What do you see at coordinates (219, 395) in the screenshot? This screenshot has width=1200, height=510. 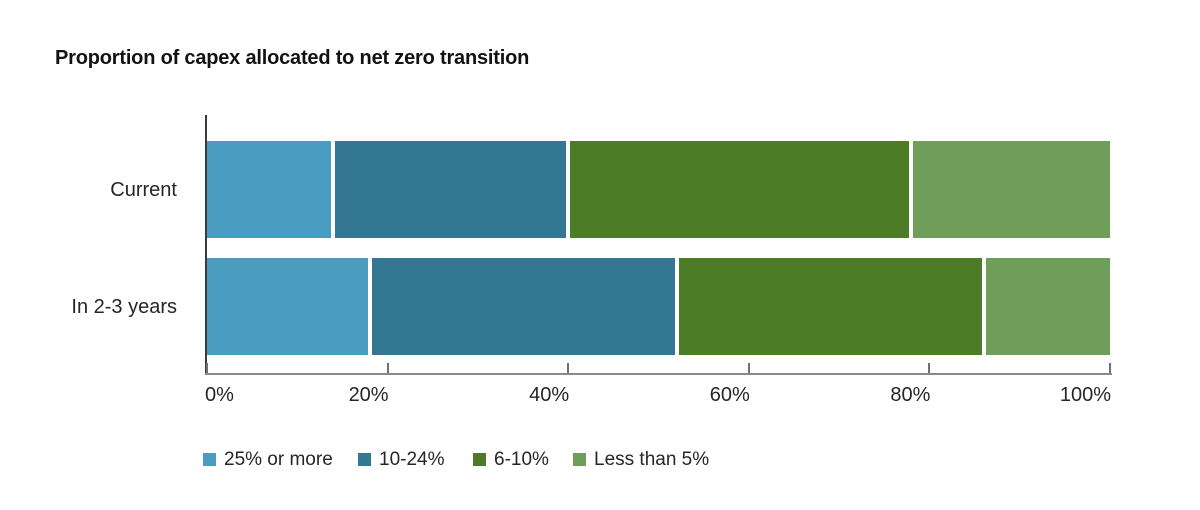 I see `x-tick-label: 0%` at bounding box center [219, 395].